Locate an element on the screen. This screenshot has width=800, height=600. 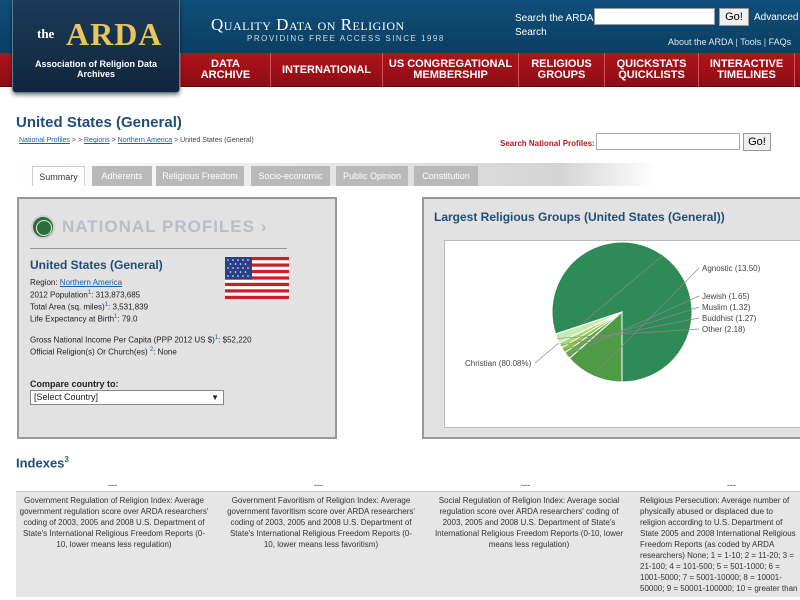
national-profiles-heading: NATIONAL PROFILES › is located at coordinates (165, 226).